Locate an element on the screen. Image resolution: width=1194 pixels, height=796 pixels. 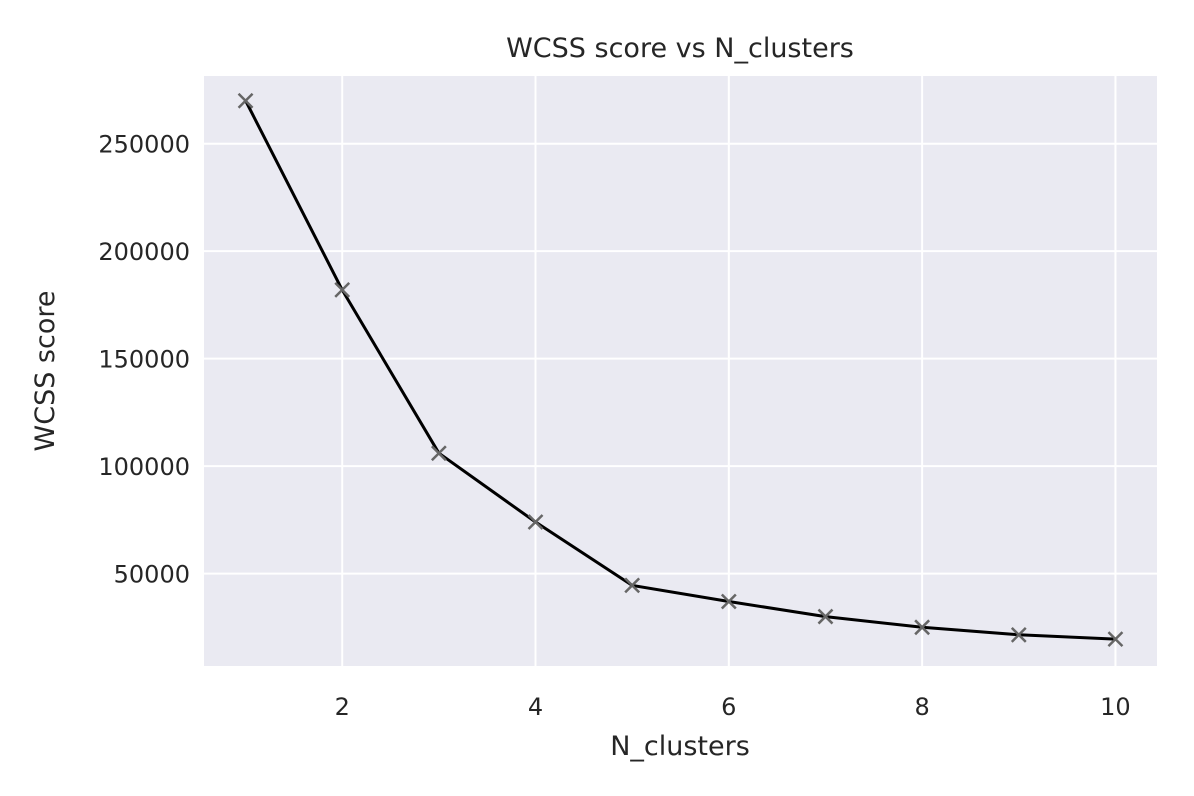
y-tick-label: 150000 is located at coordinates (144, 360).